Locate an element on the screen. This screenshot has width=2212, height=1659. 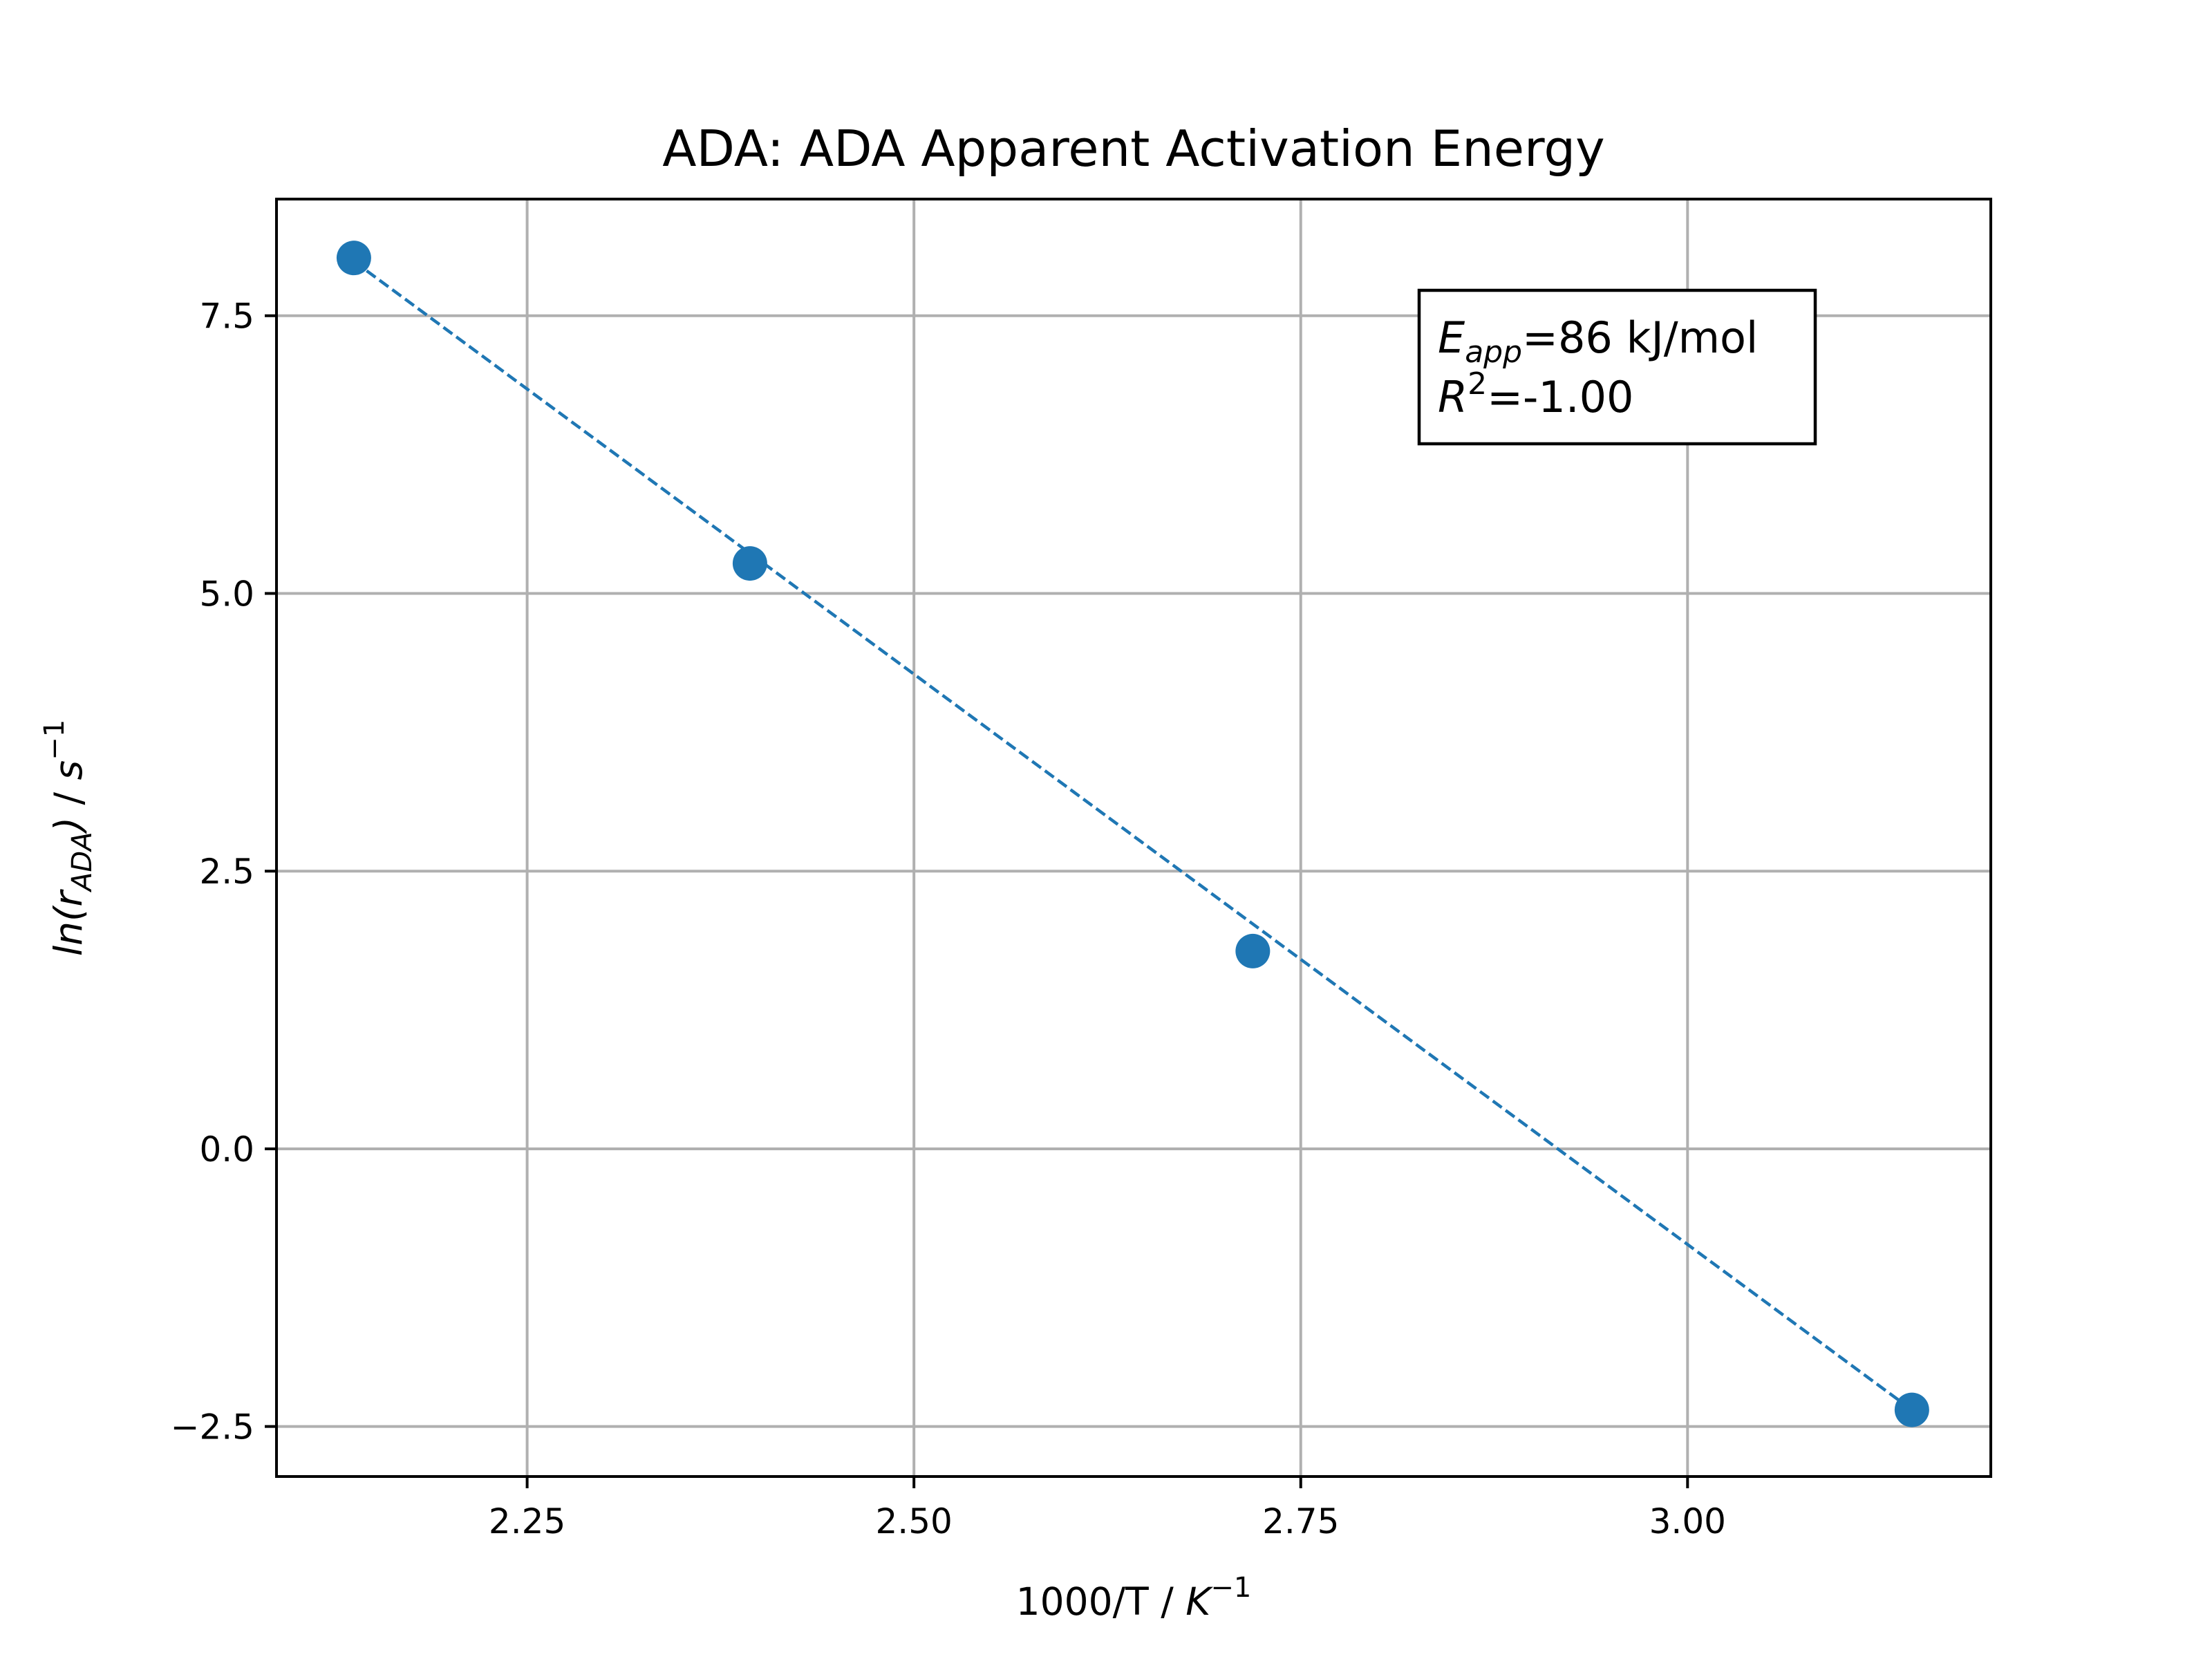
y-axis-label-var: r is located at coordinates (68, 898).